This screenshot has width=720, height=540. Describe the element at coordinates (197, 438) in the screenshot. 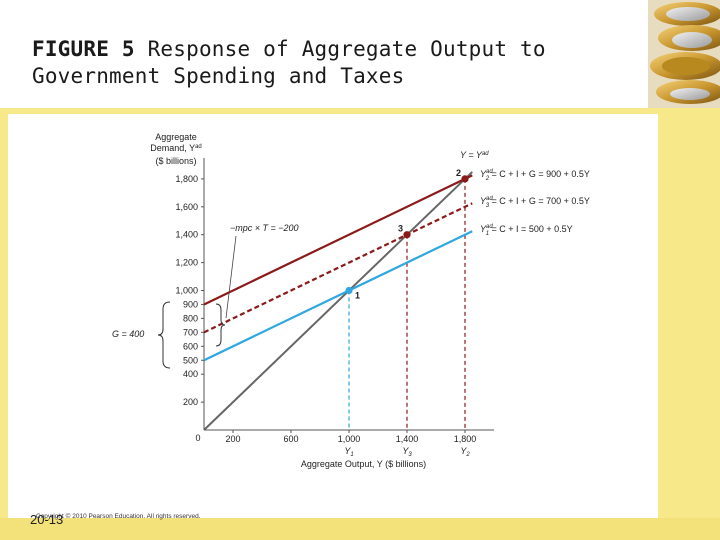

I see `origin-label: 0` at that location.